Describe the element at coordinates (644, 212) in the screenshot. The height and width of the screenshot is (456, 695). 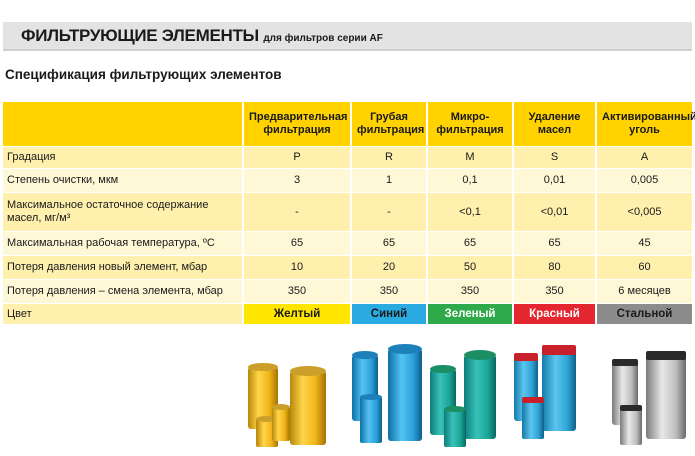
I see `table-cell: <0,005` at that location.